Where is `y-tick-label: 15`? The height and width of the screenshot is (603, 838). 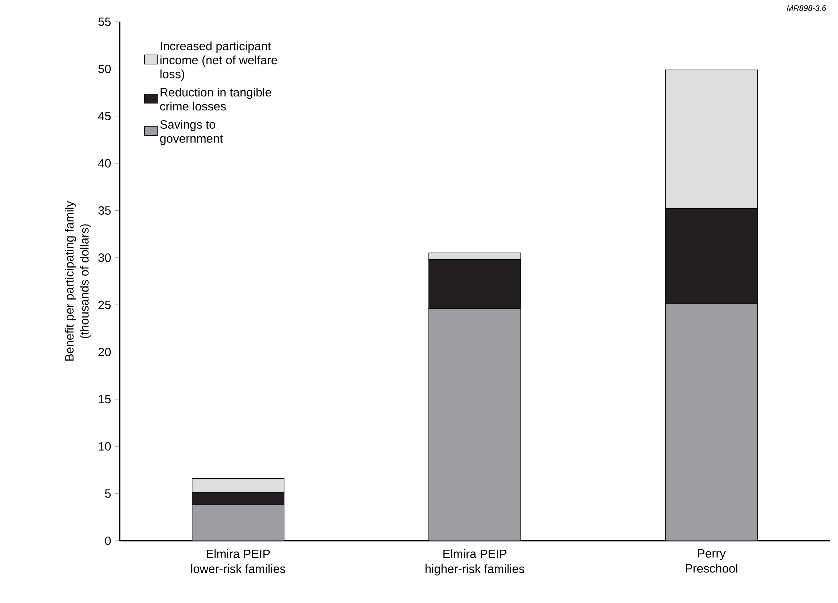
y-tick-label: 15 is located at coordinates (105, 399).